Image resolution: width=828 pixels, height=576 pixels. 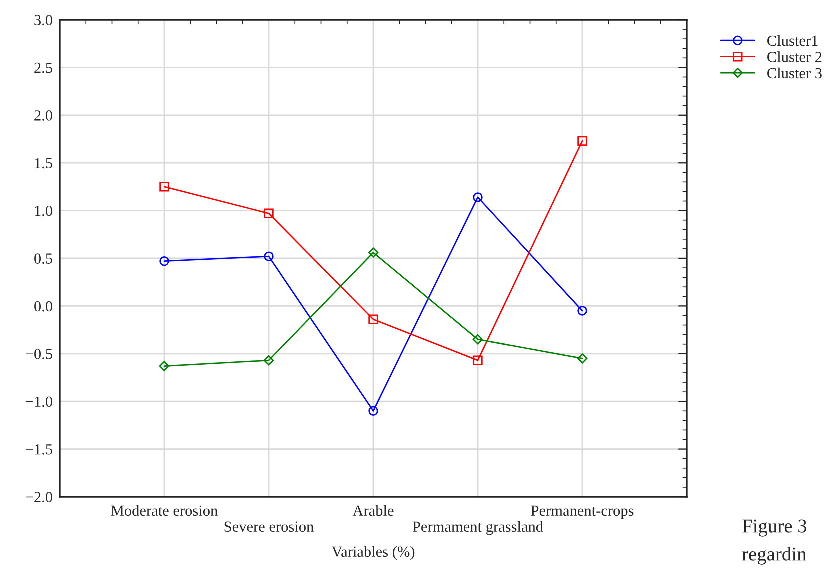 What do you see at coordinates (373, 553) in the screenshot?
I see `x-axis-title: Variables (%)` at bounding box center [373, 553].